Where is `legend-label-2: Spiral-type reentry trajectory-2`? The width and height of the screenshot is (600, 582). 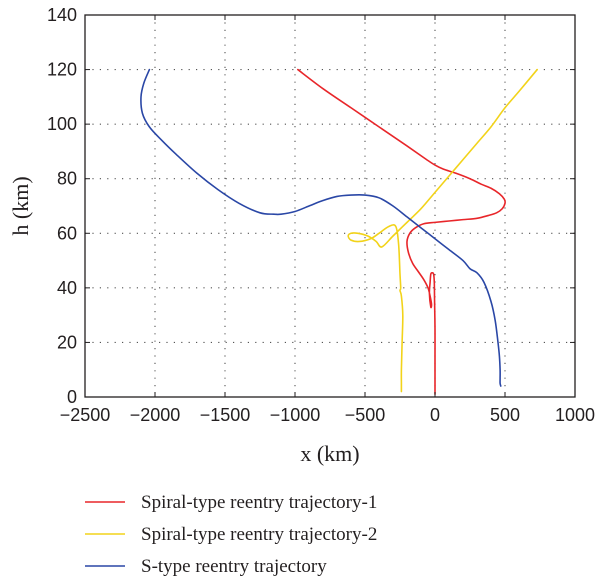
legend-label-2: Spiral-type reentry trajectory-2 is located at coordinates (259, 534).